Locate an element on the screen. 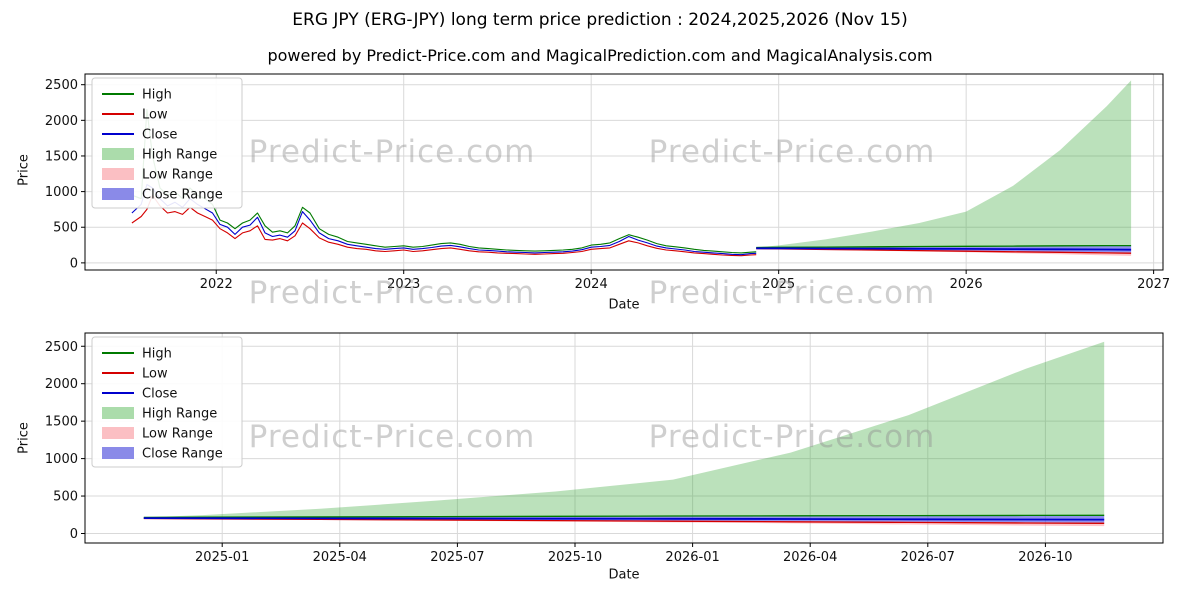 The image size is (1200, 600). svg-text: 2023 is located at coordinates (403, 284).